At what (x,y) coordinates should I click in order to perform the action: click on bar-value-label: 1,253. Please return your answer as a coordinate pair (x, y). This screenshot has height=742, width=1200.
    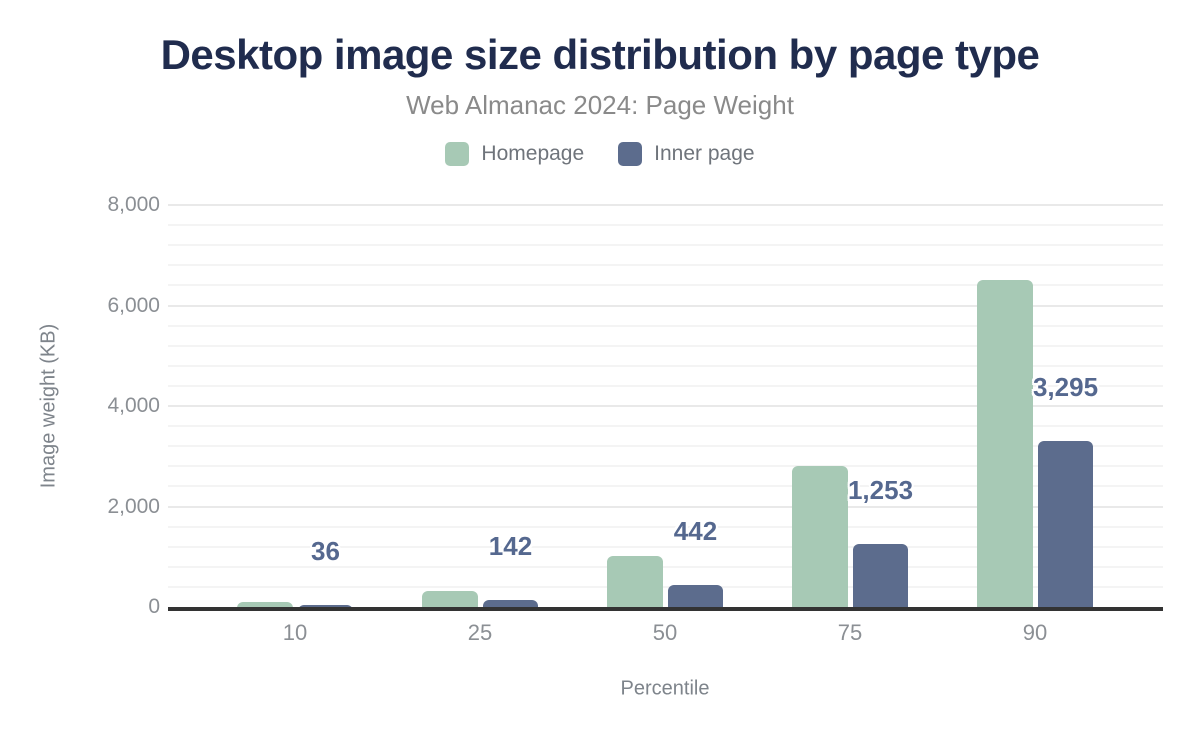
    Looking at the image, I should click on (880, 490).